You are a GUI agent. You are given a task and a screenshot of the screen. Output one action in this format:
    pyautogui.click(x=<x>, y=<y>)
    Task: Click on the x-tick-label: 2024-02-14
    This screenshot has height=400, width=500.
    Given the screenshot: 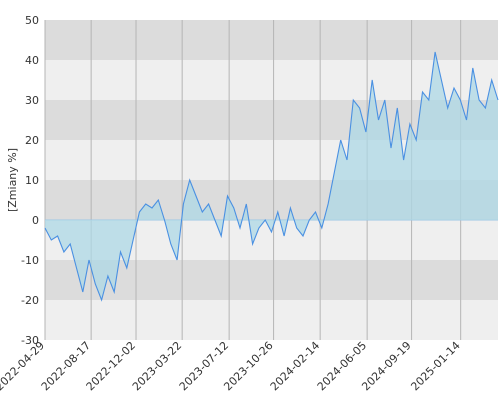 What is the action you would take?
    pyautogui.click(x=295, y=366)
    